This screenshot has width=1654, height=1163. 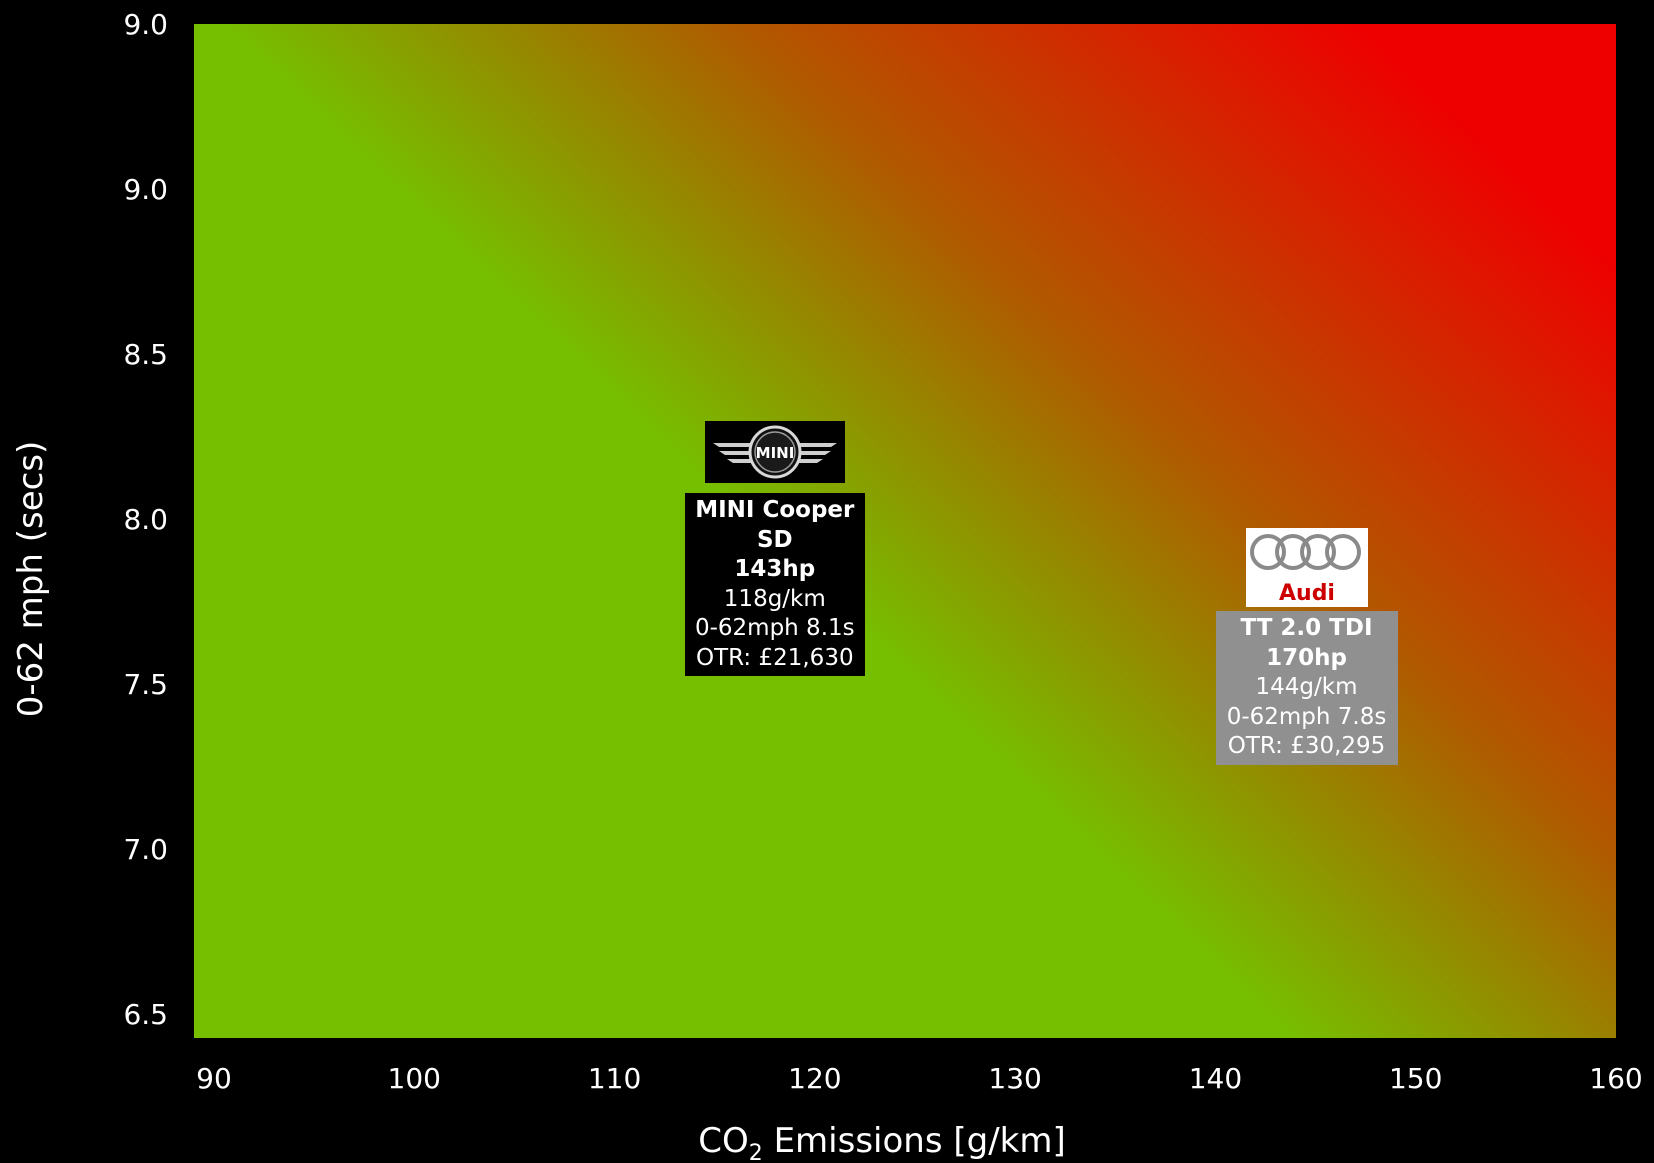 I want to click on audi-acceleration: 0-62mph 7.8s, so click(x=1306, y=716).